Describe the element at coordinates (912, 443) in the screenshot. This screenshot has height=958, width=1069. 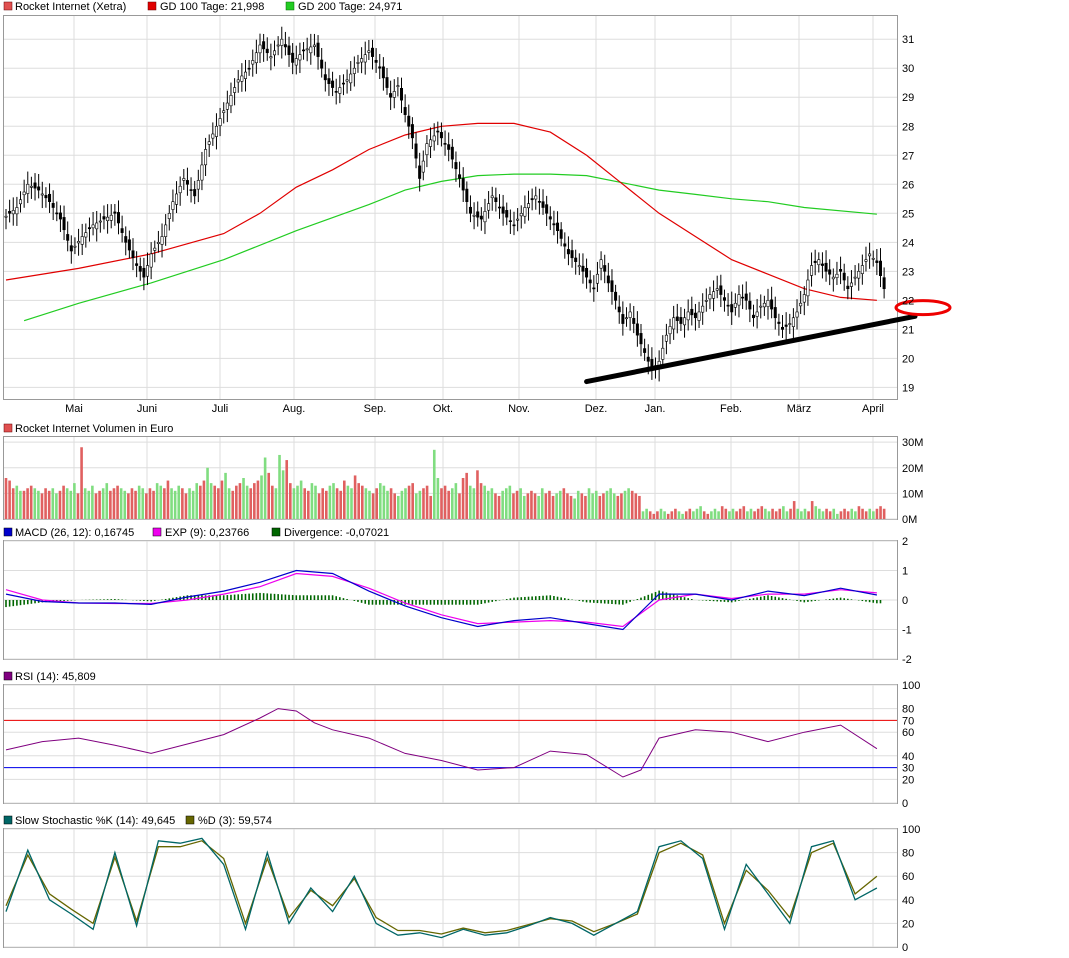
I see `y-tick-label: 30M` at that location.